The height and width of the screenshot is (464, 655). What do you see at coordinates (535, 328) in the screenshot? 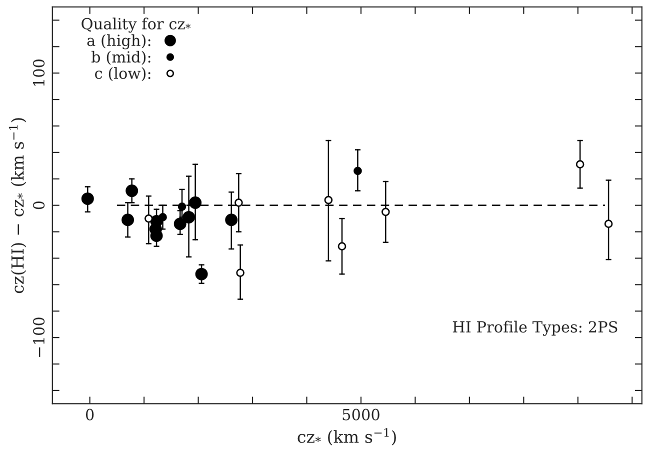
I see `annotation: HI Profile Types: 2PS` at bounding box center [535, 328].